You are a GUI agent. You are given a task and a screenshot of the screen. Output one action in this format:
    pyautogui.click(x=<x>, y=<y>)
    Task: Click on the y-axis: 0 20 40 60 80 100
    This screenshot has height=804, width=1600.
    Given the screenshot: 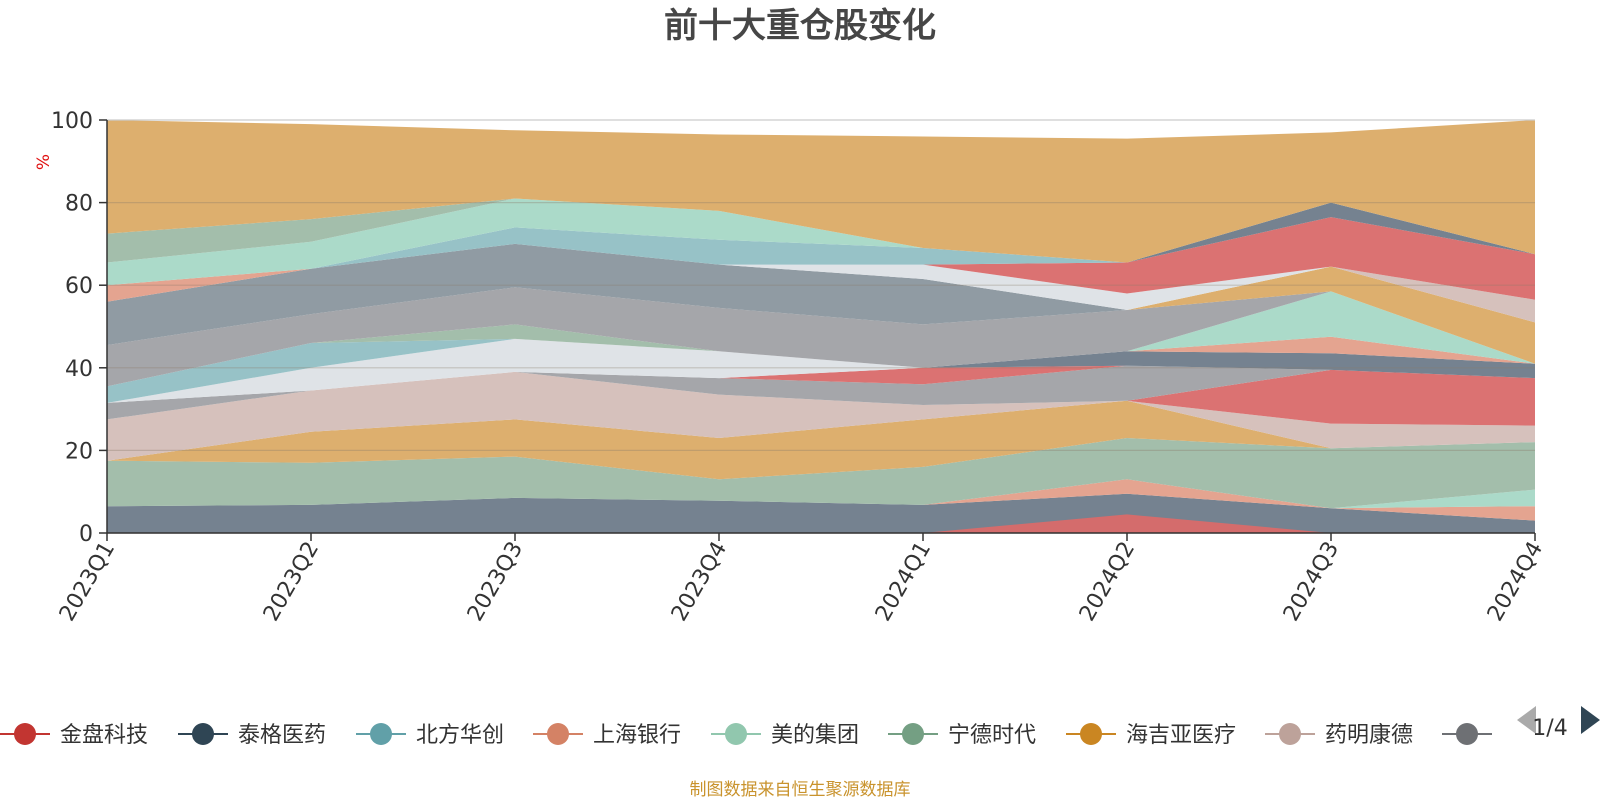 What is the action you would take?
    pyautogui.click(x=79, y=328)
    